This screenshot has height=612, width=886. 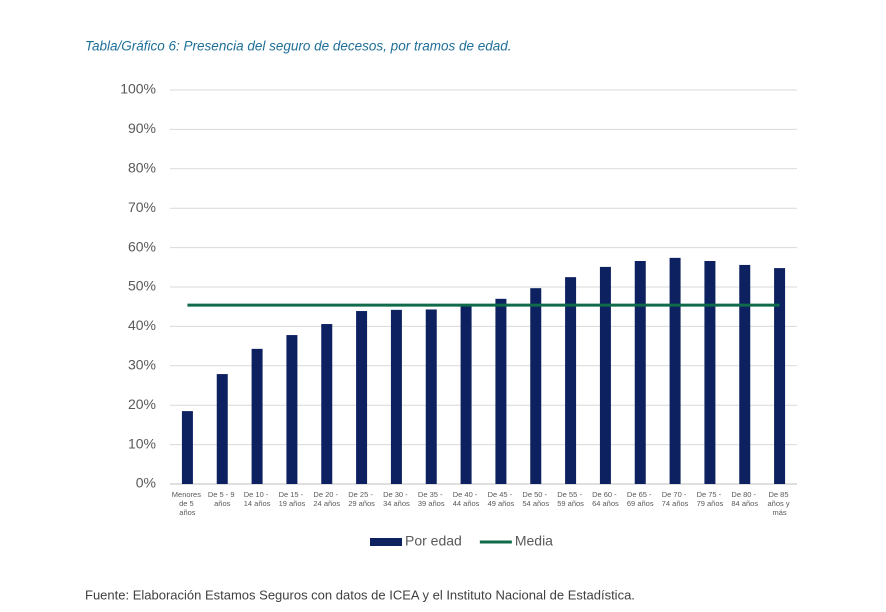 What do you see at coordinates (501, 499) in the screenshot?
I see `x-tick-label: De 45 - 49 años` at bounding box center [501, 499].